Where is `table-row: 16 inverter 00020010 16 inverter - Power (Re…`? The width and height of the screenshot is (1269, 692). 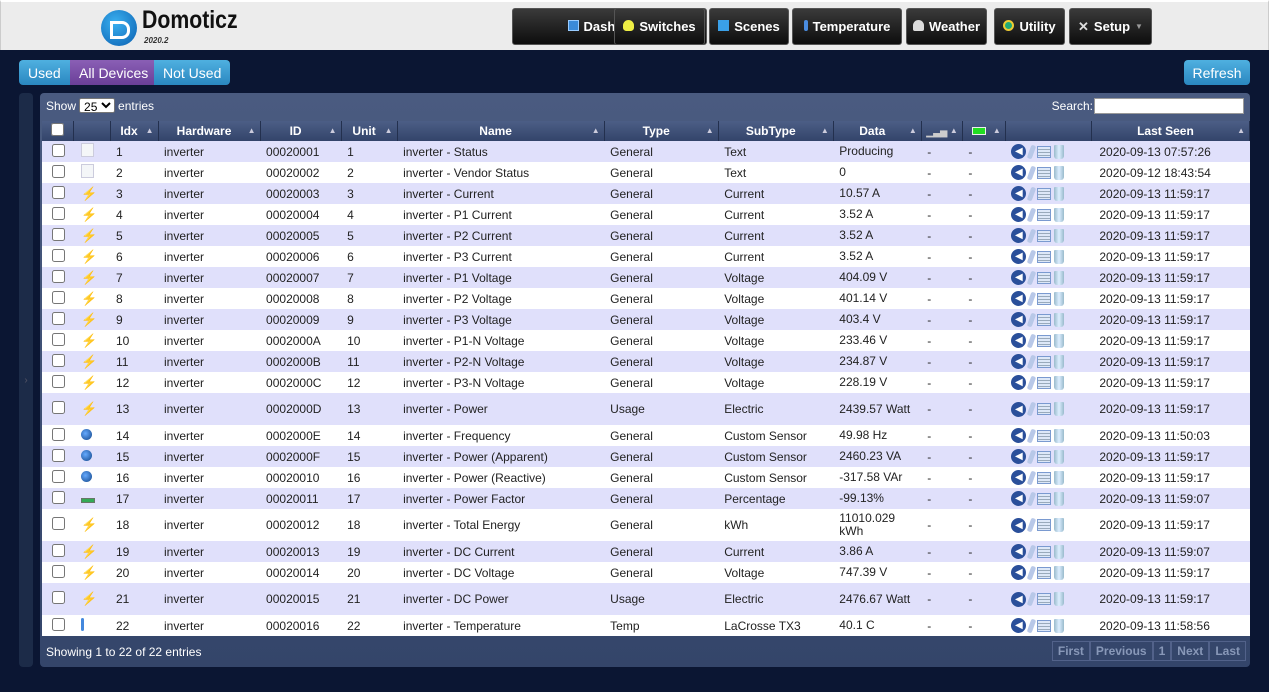
table-row: 16 inverter 00020010 16 inverter - Power (Re… is located at coordinates (646, 477).